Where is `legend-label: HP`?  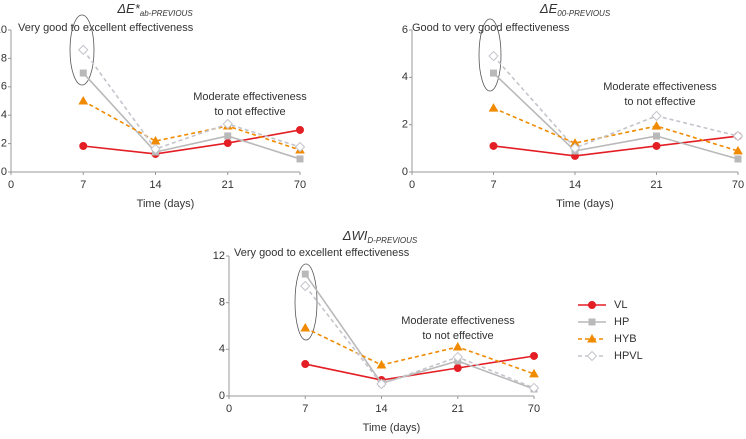
legend-label: HP is located at coordinates (621, 322).